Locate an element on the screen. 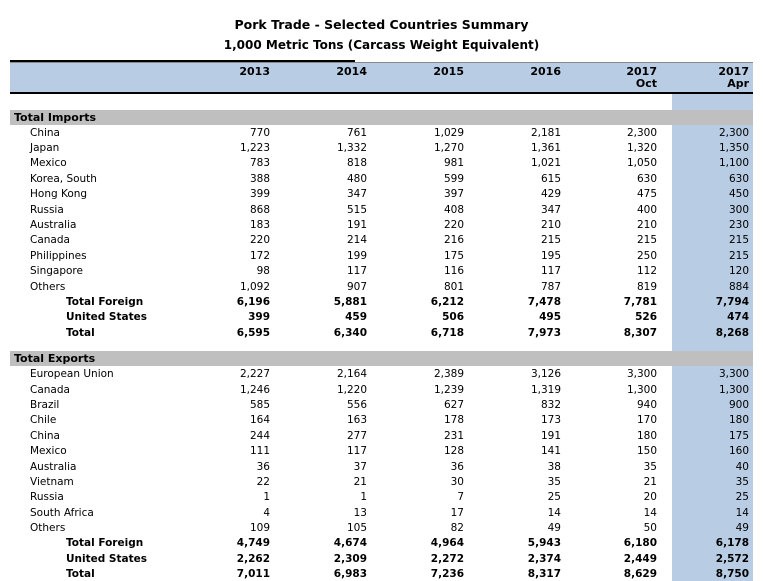  value-cell: 981 is located at coordinates (453, 163).